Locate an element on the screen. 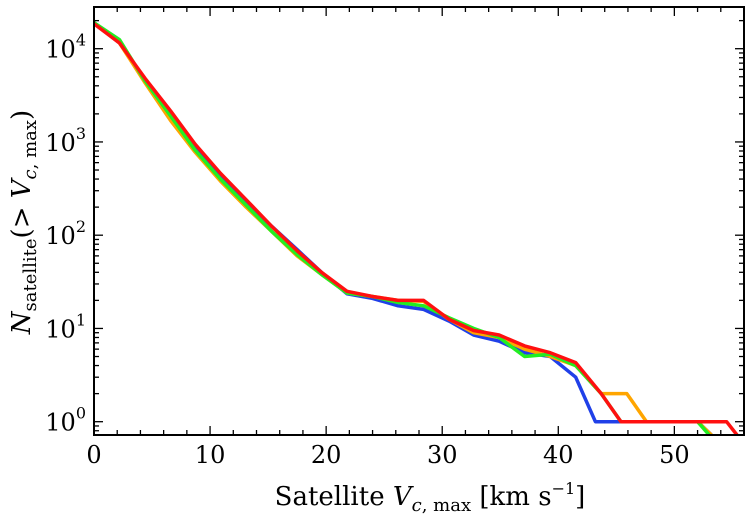 Image resolution: width=748 pixels, height=519 pixels. x-tick-label: 20 is located at coordinates (326, 455).